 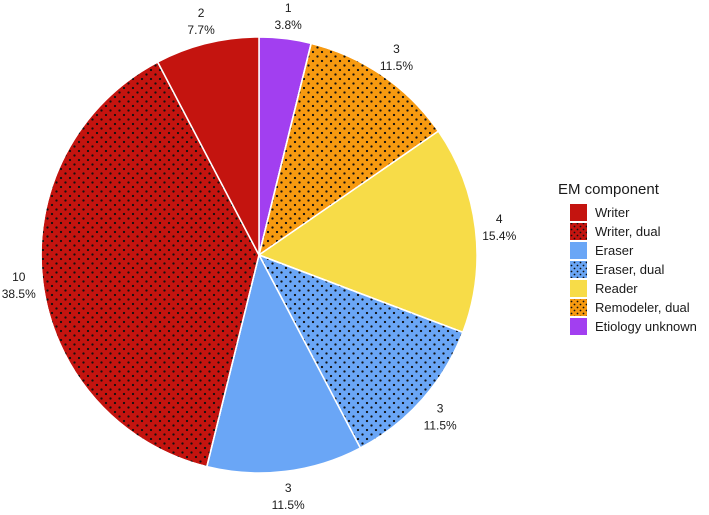 I want to click on legend-label: Writer, dual, so click(x=628, y=231).